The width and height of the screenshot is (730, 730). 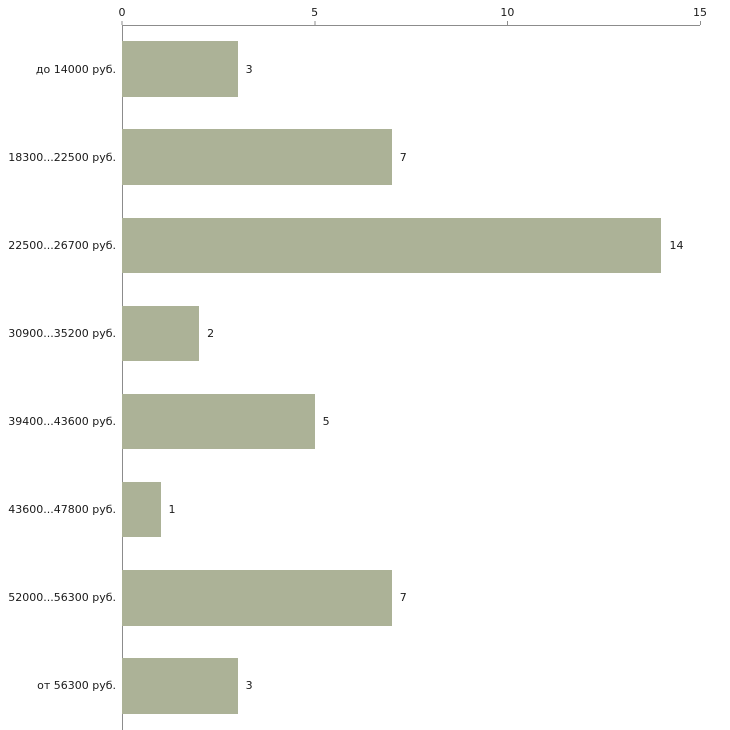 What do you see at coordinates (172, 510) in the screenshot?
I see `value-label: 1` at bounding box center [172, 510].